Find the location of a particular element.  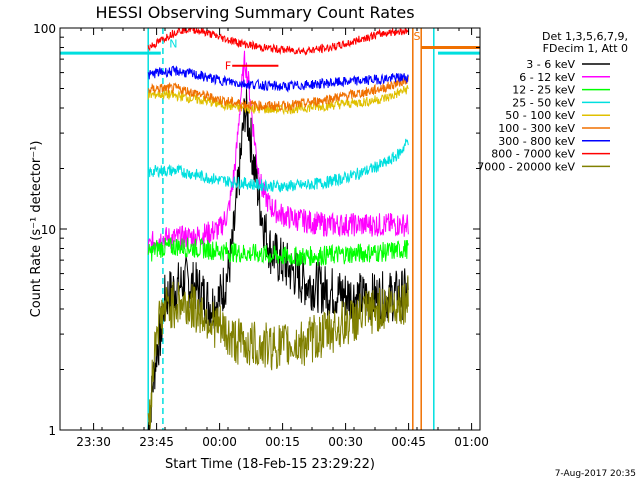

y-tick-label: 10 is located at coordinates (48, 230).